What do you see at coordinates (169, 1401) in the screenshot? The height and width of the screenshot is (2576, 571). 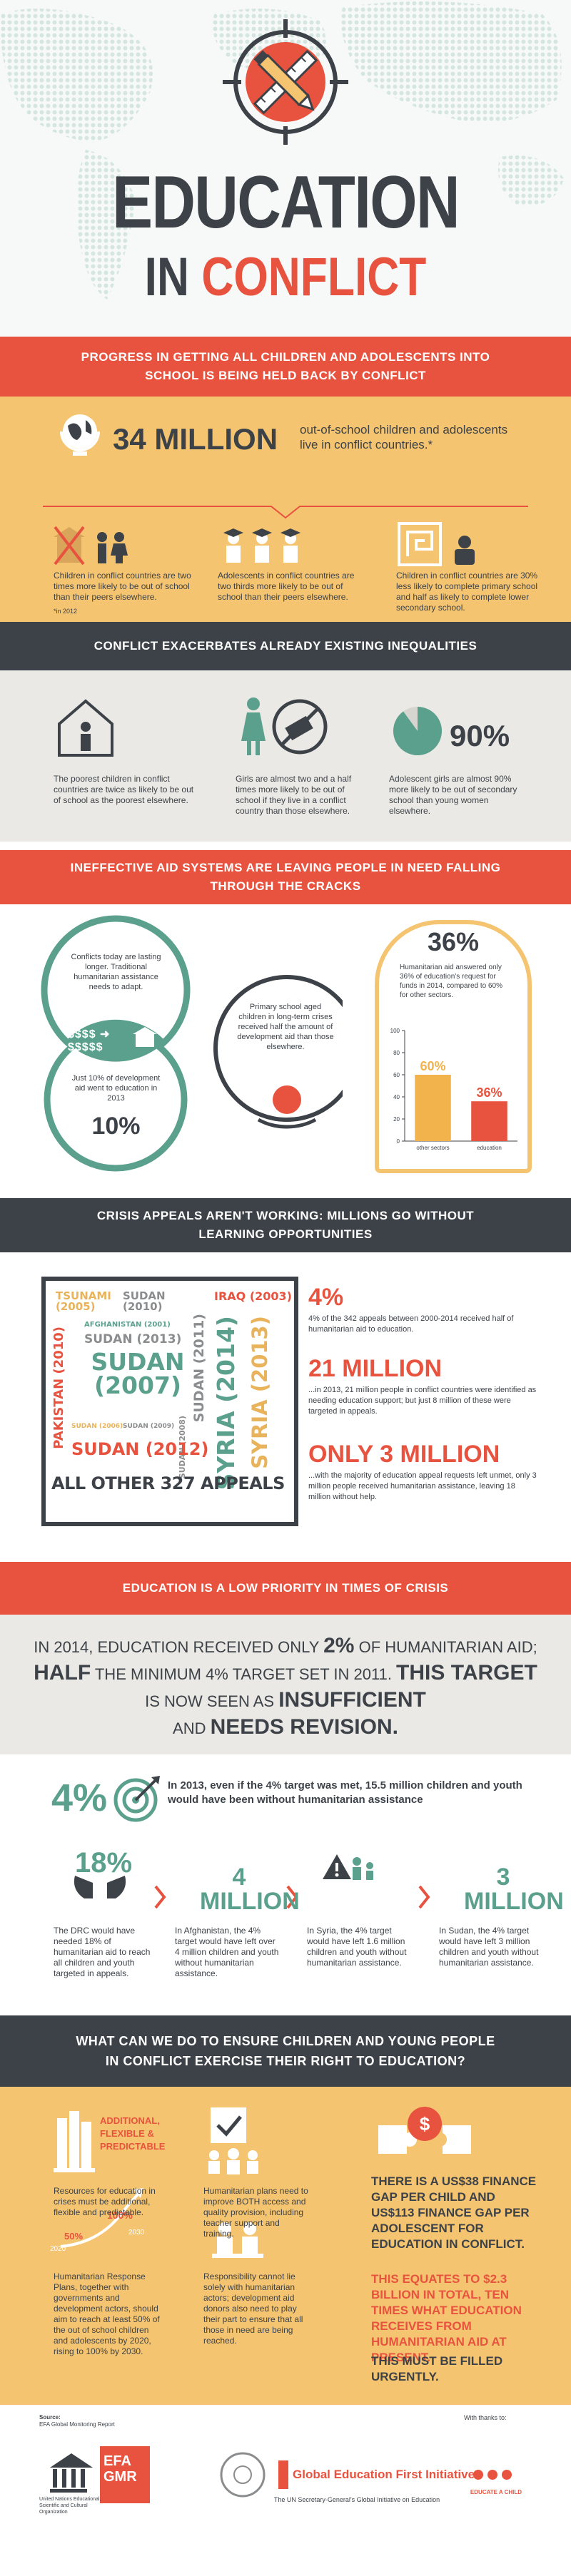 I see `word-cloud` at bounding box center [169, 1401].